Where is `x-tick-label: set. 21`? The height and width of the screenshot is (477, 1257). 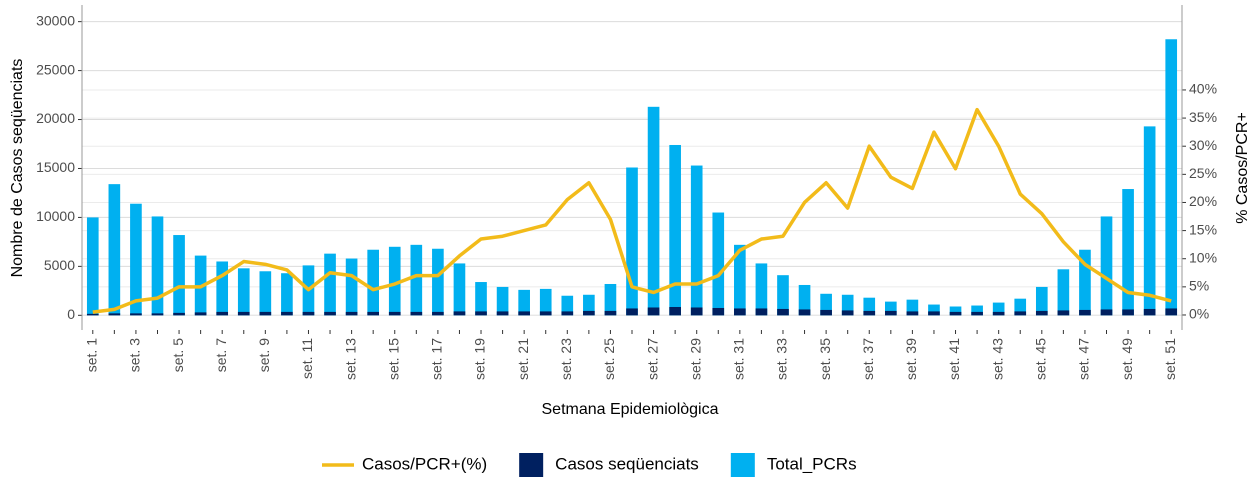
x-tick-label: set. 21 is located at coordinates (523, 359).